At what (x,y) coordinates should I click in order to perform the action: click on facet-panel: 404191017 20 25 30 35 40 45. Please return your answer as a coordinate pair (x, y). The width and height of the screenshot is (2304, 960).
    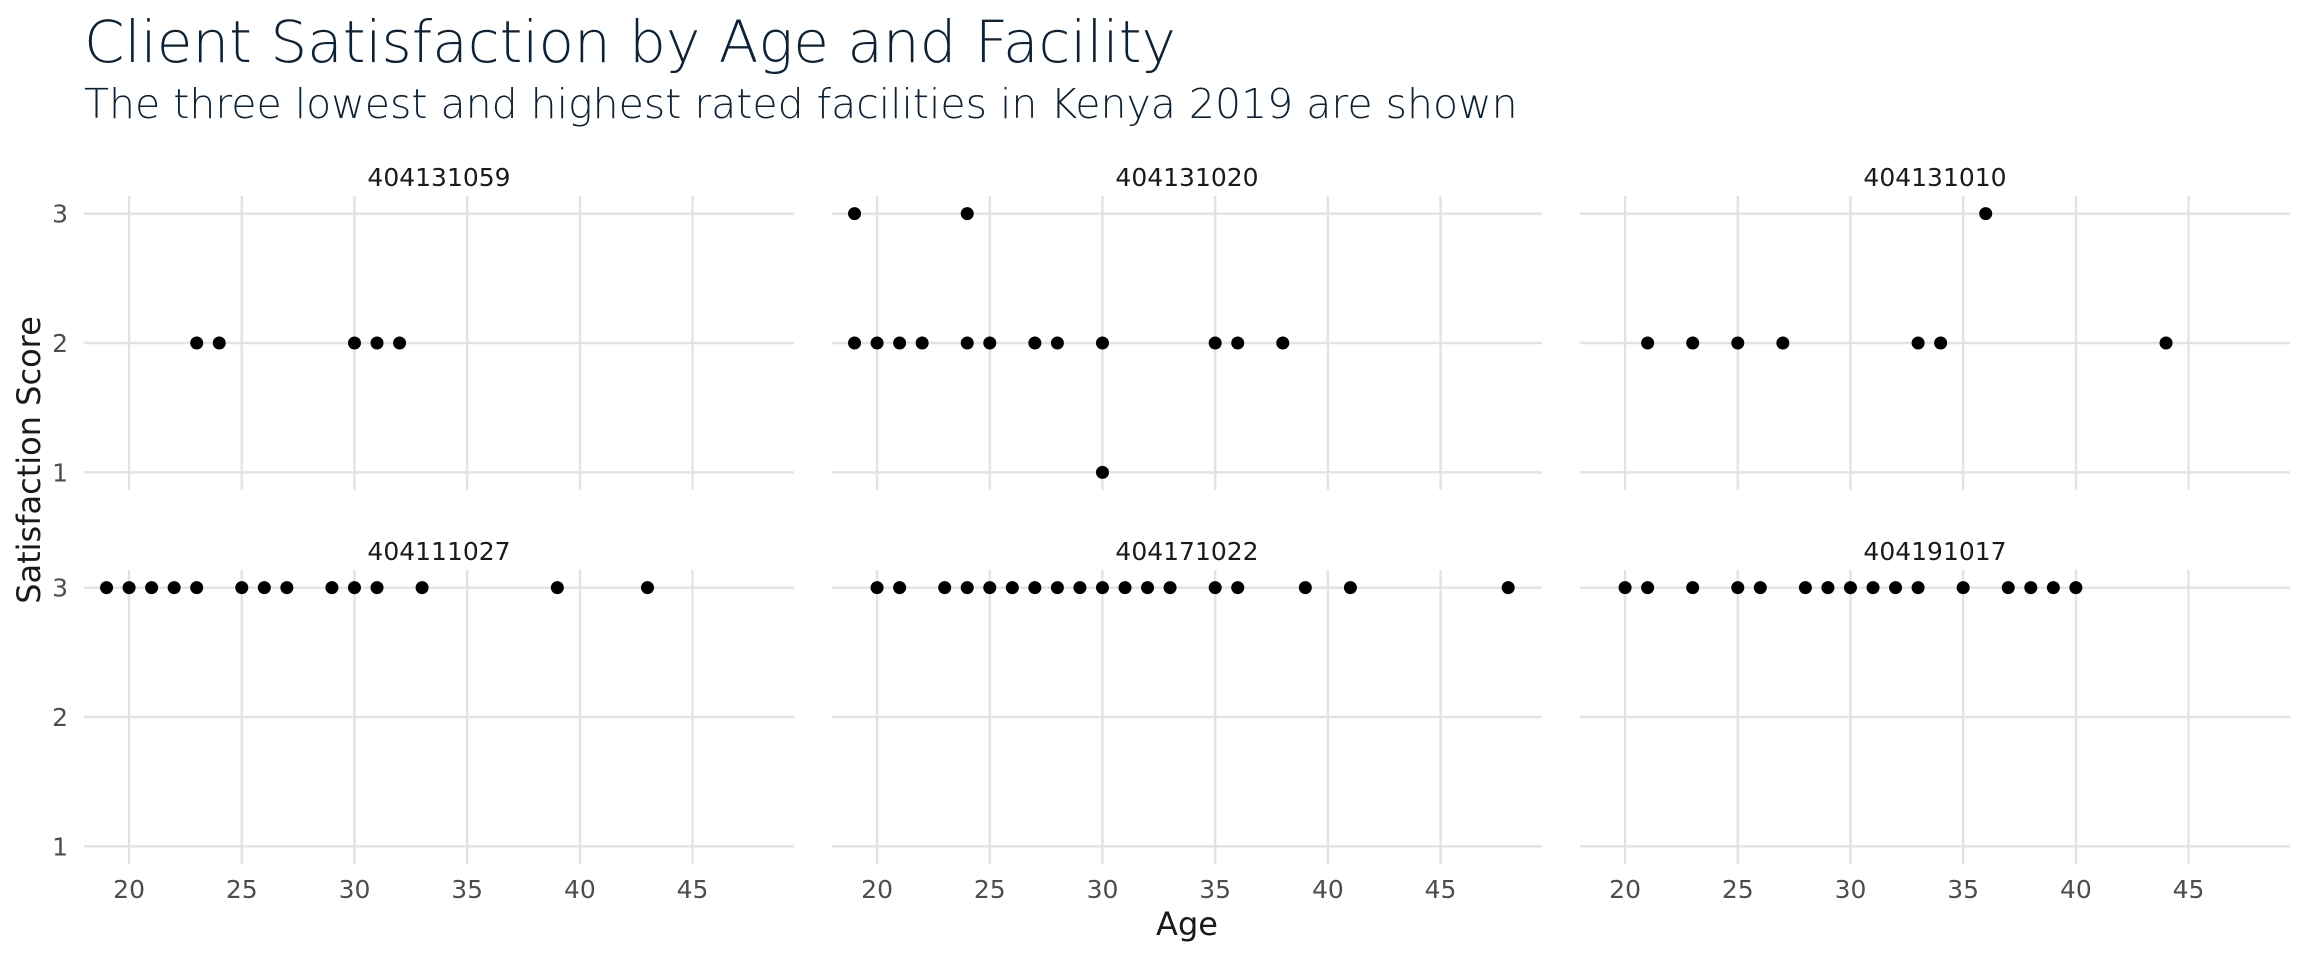
    Looking at the image, I should click on (1935, 720).